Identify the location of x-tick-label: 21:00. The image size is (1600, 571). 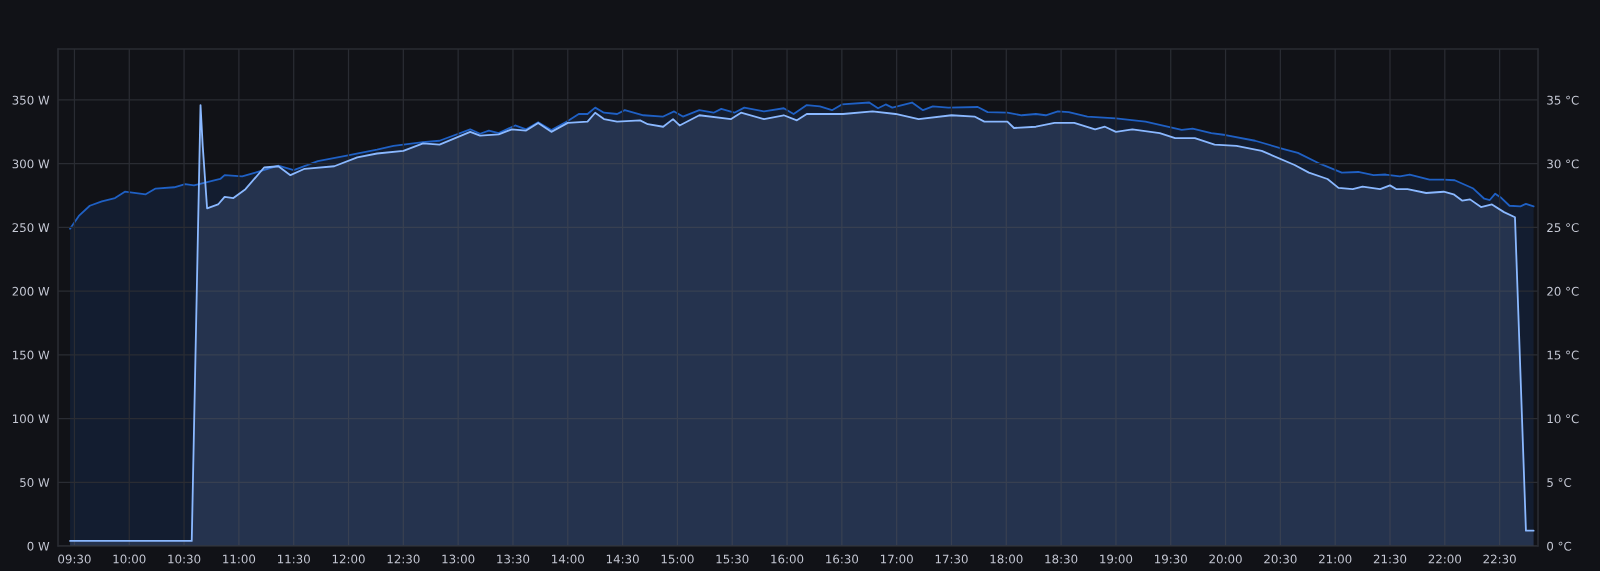
(1335, 559).